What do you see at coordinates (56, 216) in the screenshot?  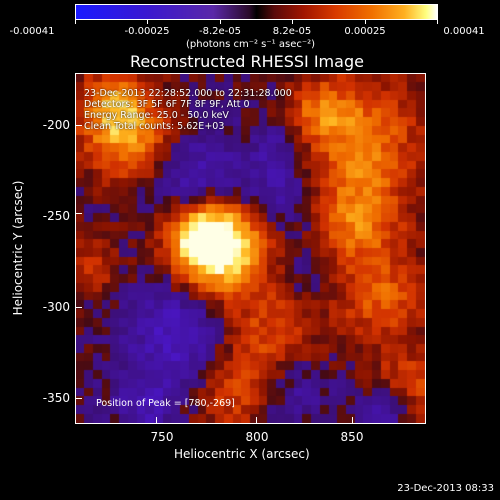 I see `y-tick-label: -250` at bounding box center [56, 216].